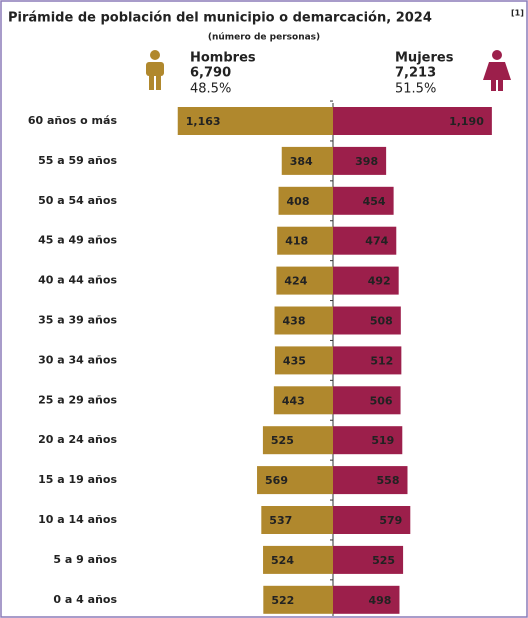 The image size is (528, 618). I want to click on category-label: 0 a 4 años, so click(85, 599).